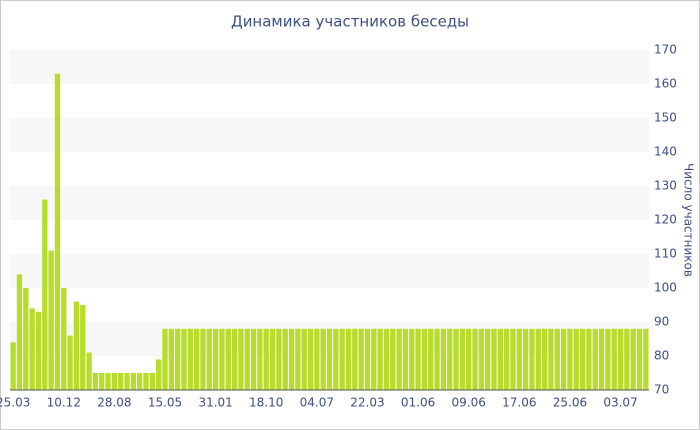  I want to click on x-tick-label: 15.05, so click(165, 403).